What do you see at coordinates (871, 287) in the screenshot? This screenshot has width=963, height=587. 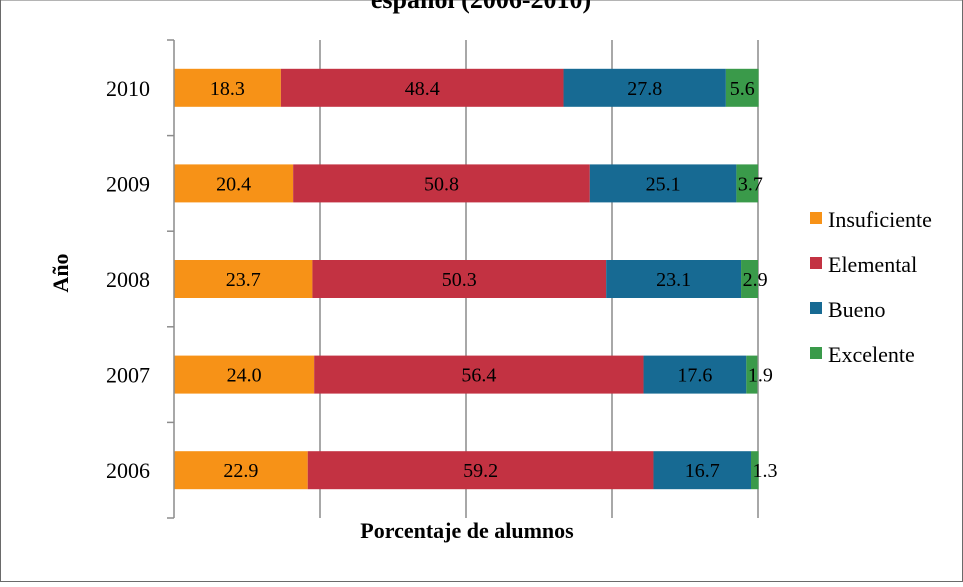 I see `legend: Insuficiente Elemental Bueno Excelente` at bounding box center [871, 287].